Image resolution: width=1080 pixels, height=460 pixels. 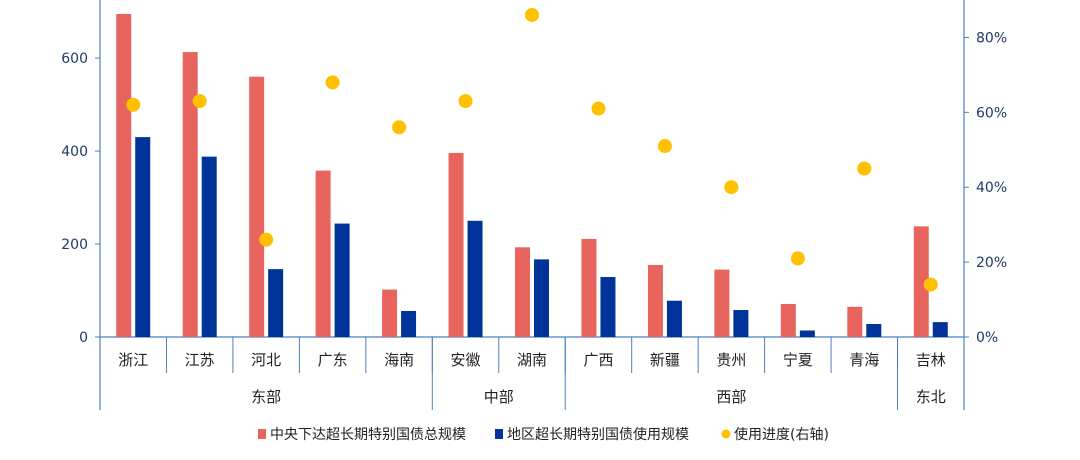 What do you see at coordinates (987, 338) in the screenshot?
I see `right-tick-label: 0%` at bounding box center [987, 338].